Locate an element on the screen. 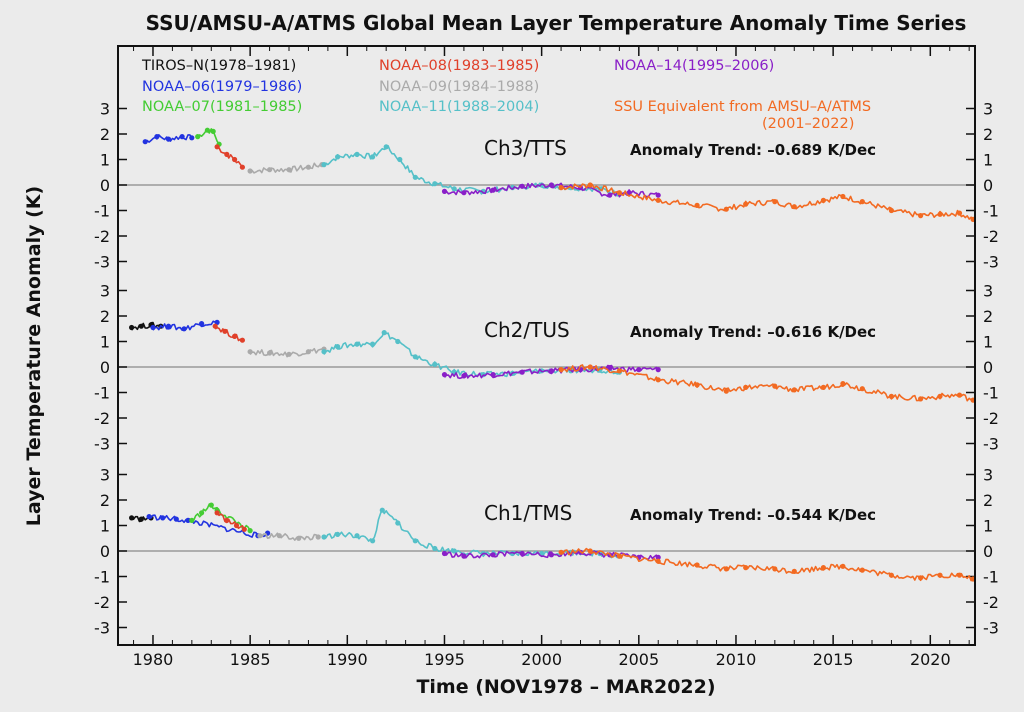  x-tick-label: 2020 is located at coordinates (930, 659).